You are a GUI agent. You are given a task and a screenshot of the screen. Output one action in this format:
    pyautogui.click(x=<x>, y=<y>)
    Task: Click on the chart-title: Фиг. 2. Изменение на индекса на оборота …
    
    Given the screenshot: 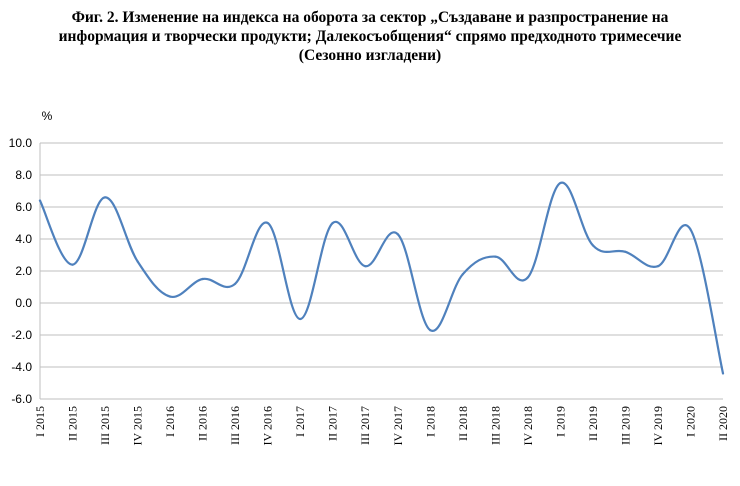 What is the action you would take?
    pyautogui.click(x=370, y=36)
    